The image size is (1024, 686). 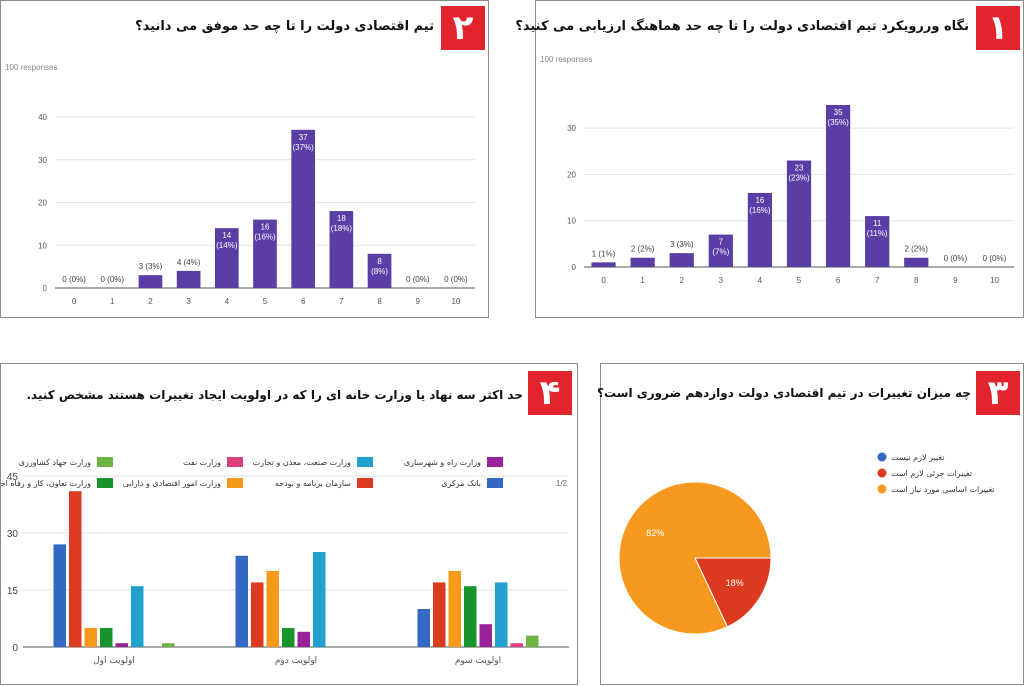 I want to click on legend-label: وزارت راه و شهرسازی, so click(x=442, y=462).